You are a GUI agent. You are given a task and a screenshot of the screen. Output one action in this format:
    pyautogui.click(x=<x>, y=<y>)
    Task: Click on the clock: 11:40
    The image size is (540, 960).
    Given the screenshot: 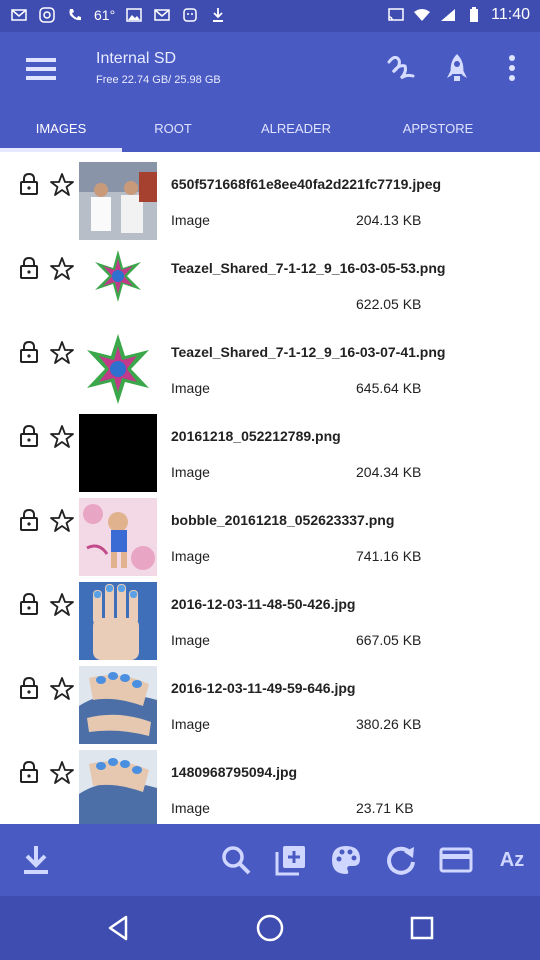 What is the action you would take?
    pyautogui.click(x=510, y=14)
    